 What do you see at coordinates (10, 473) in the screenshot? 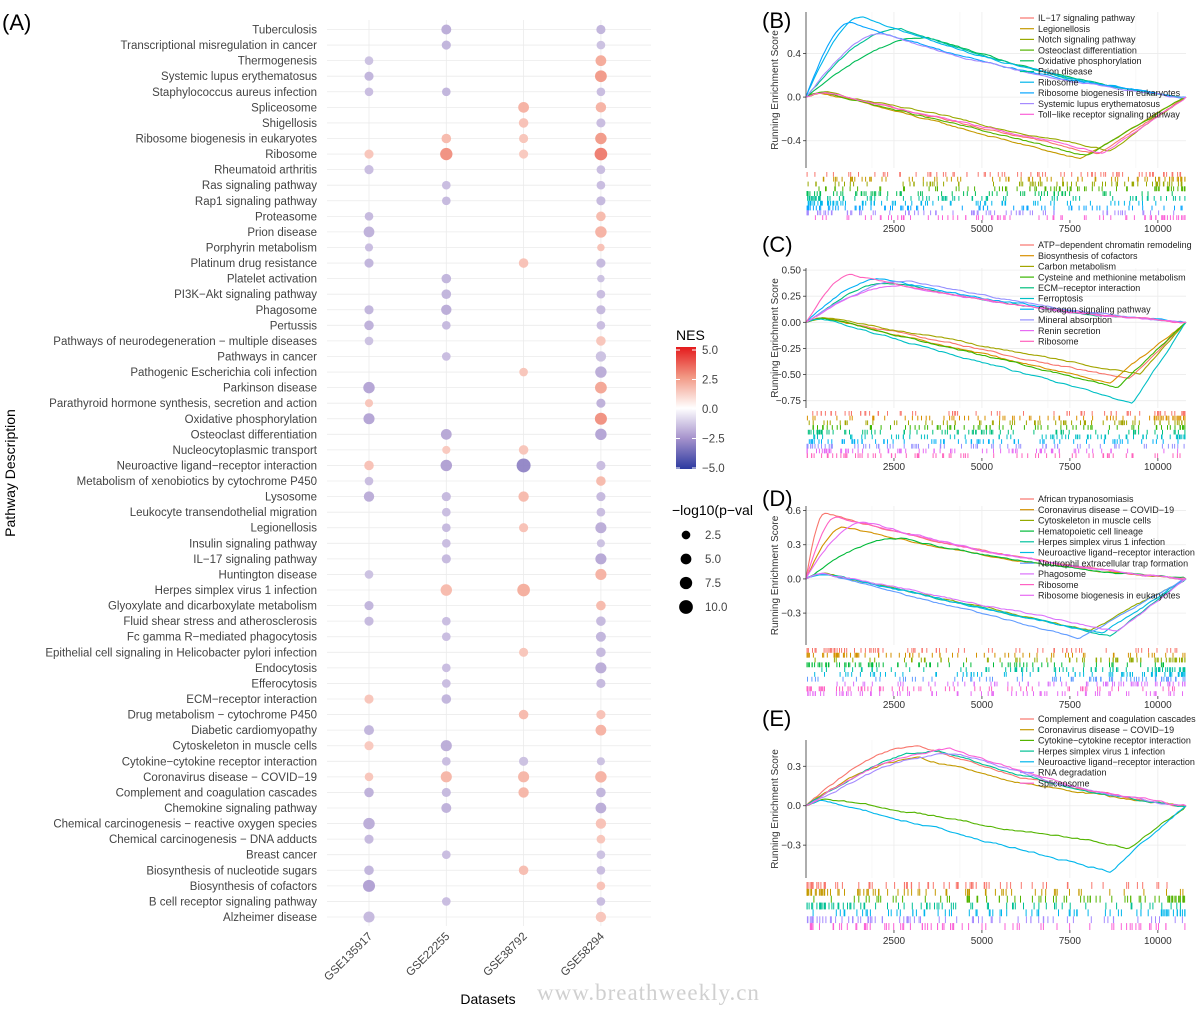
I see `panel-a-ylabel: Pathway Description` at bounding box center [10, 473].